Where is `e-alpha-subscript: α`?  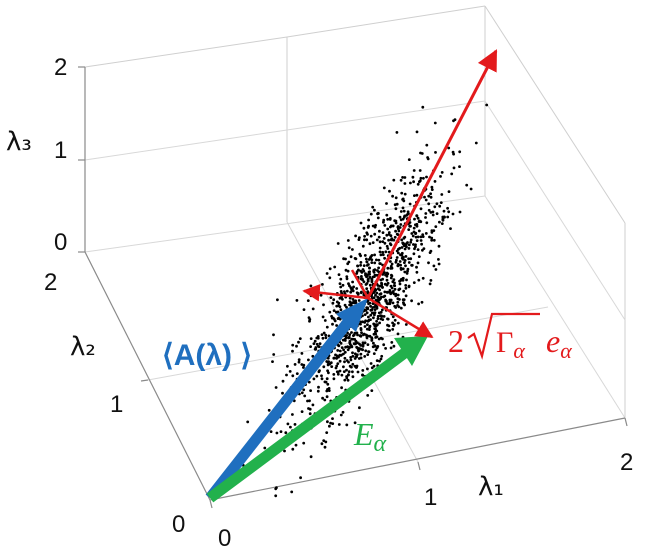
e-alpha-subscript: α is located at coordinates (380, 444).